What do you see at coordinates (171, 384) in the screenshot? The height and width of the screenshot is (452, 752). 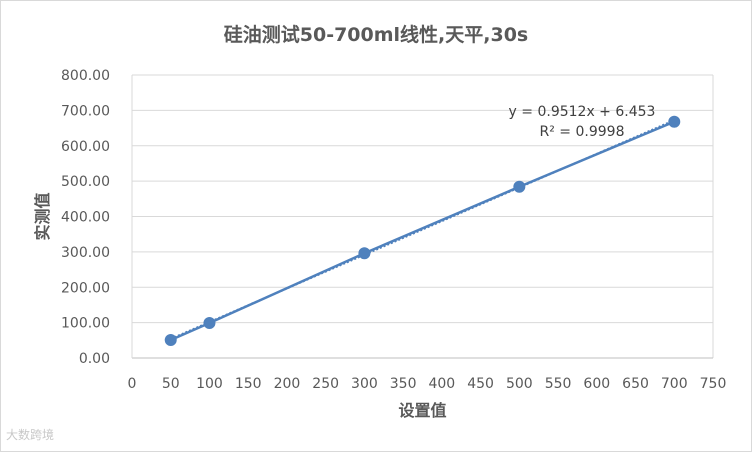 I see `x-tick-label: 50` at bounding box center [171, 384].